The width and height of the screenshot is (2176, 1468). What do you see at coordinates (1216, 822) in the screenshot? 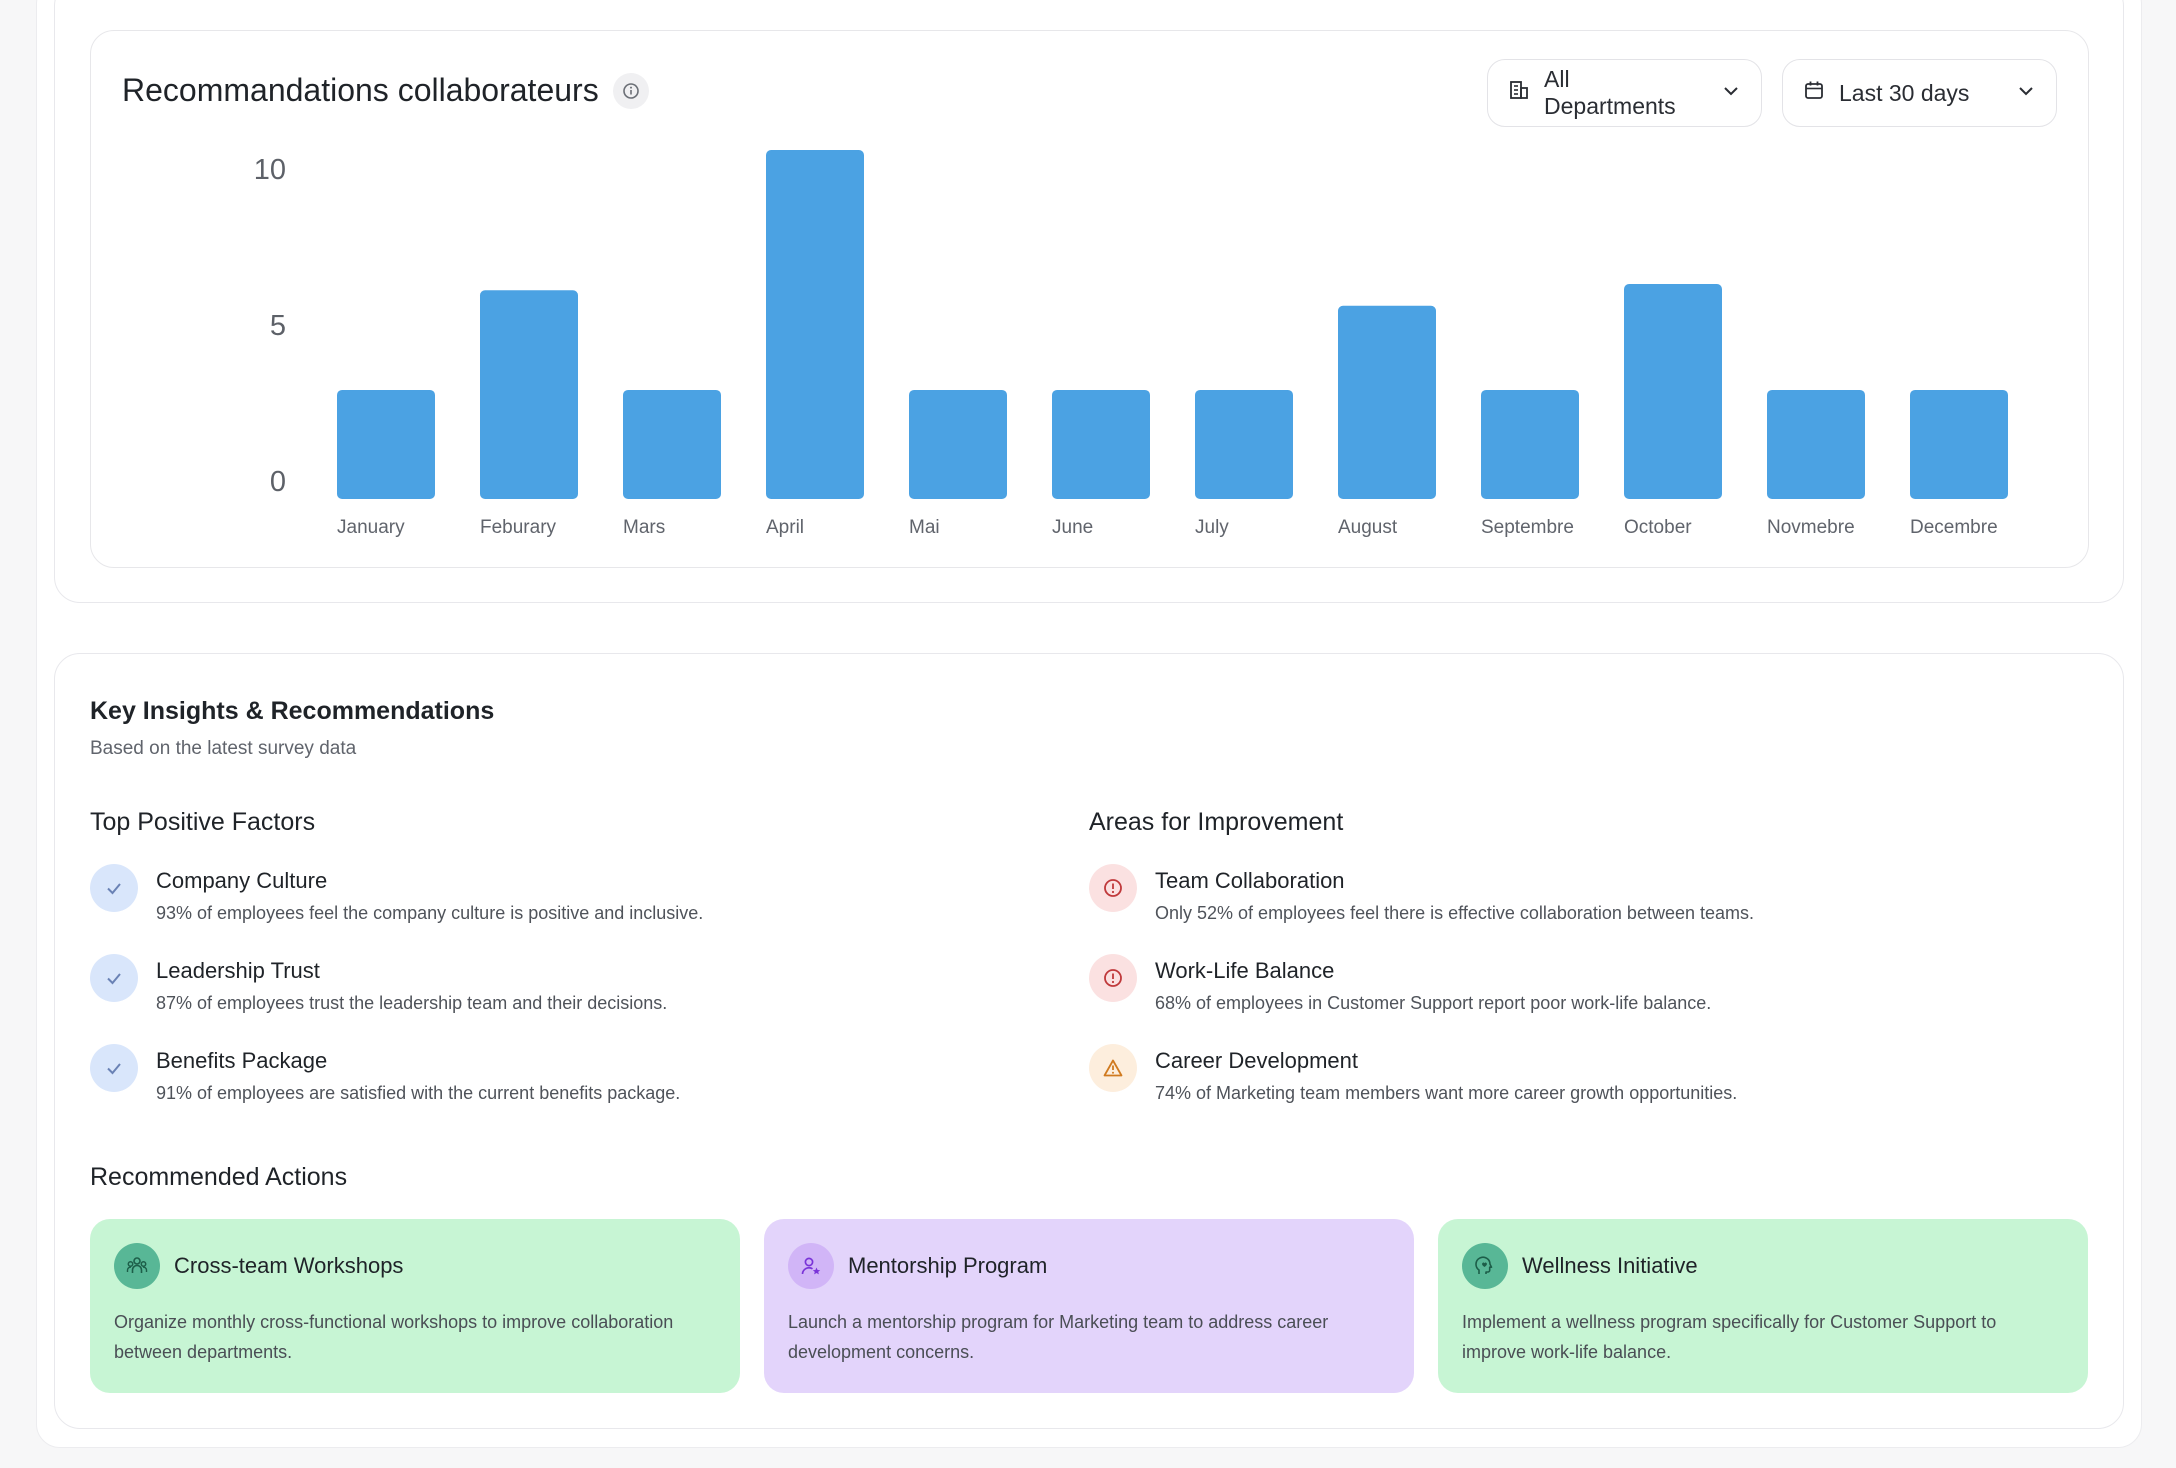
I see `improvement-areas-title: Areas for Improvement` at bounding box center [1216, 822].